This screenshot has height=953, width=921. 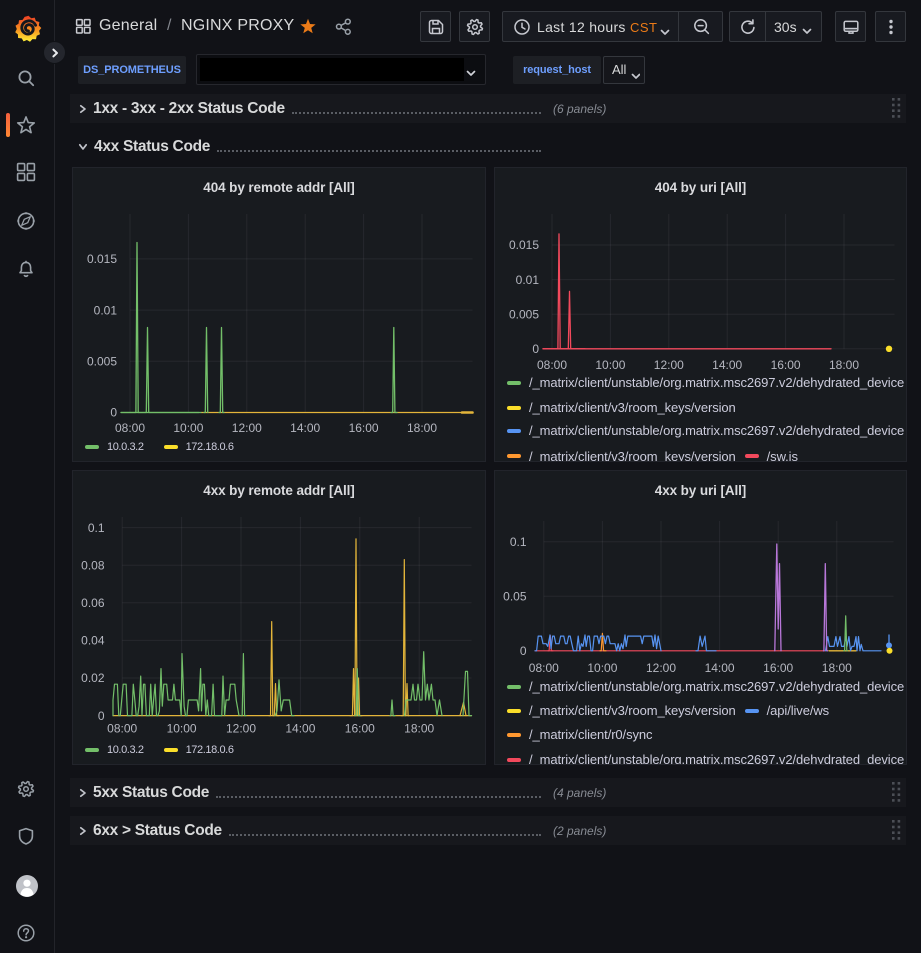 What do you see at coordinates (93, 565) in the screenshot?
I see `svg-text: 0.08` at bounding box center [93, 565].